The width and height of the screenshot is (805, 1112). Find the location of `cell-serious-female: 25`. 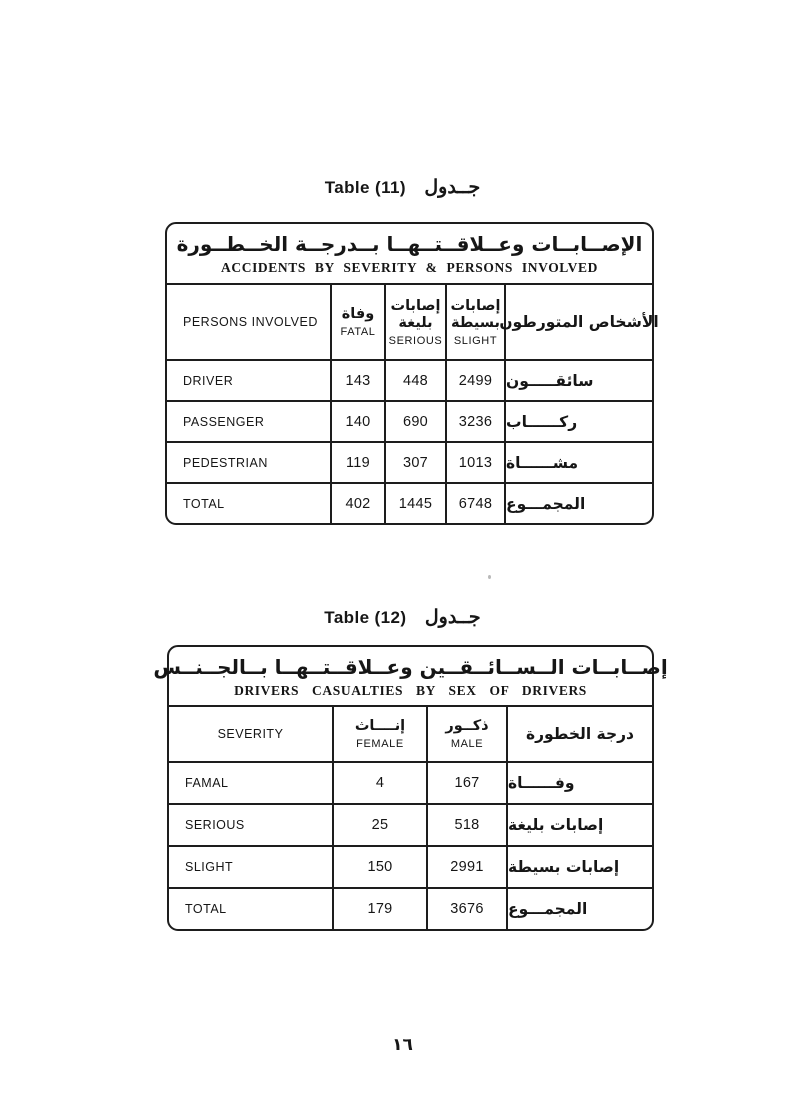

cell-serious-female: 25 is located at coordinates (379, 825).